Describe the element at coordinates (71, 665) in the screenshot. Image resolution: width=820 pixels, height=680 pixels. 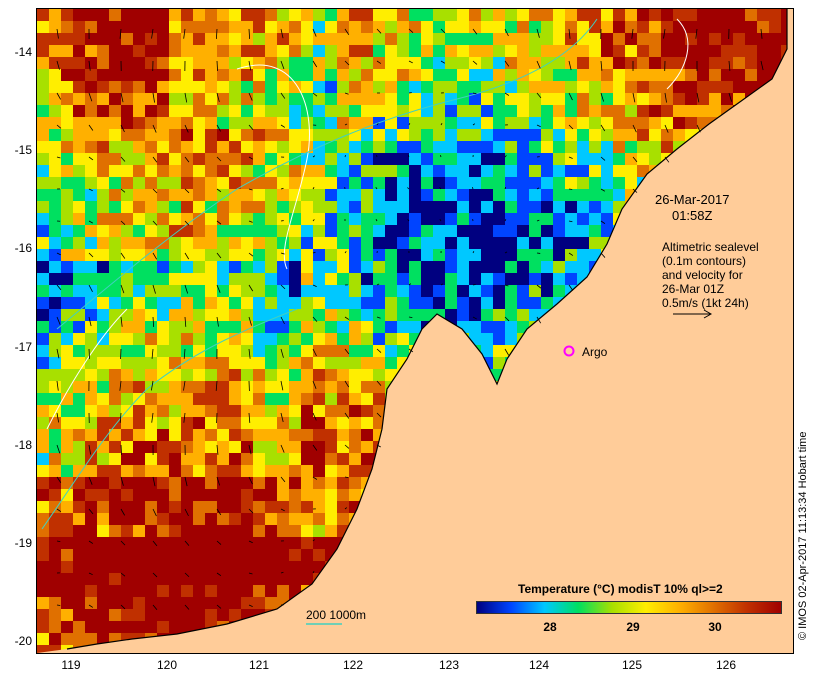
I see `x-tick-label: 119` at that location.